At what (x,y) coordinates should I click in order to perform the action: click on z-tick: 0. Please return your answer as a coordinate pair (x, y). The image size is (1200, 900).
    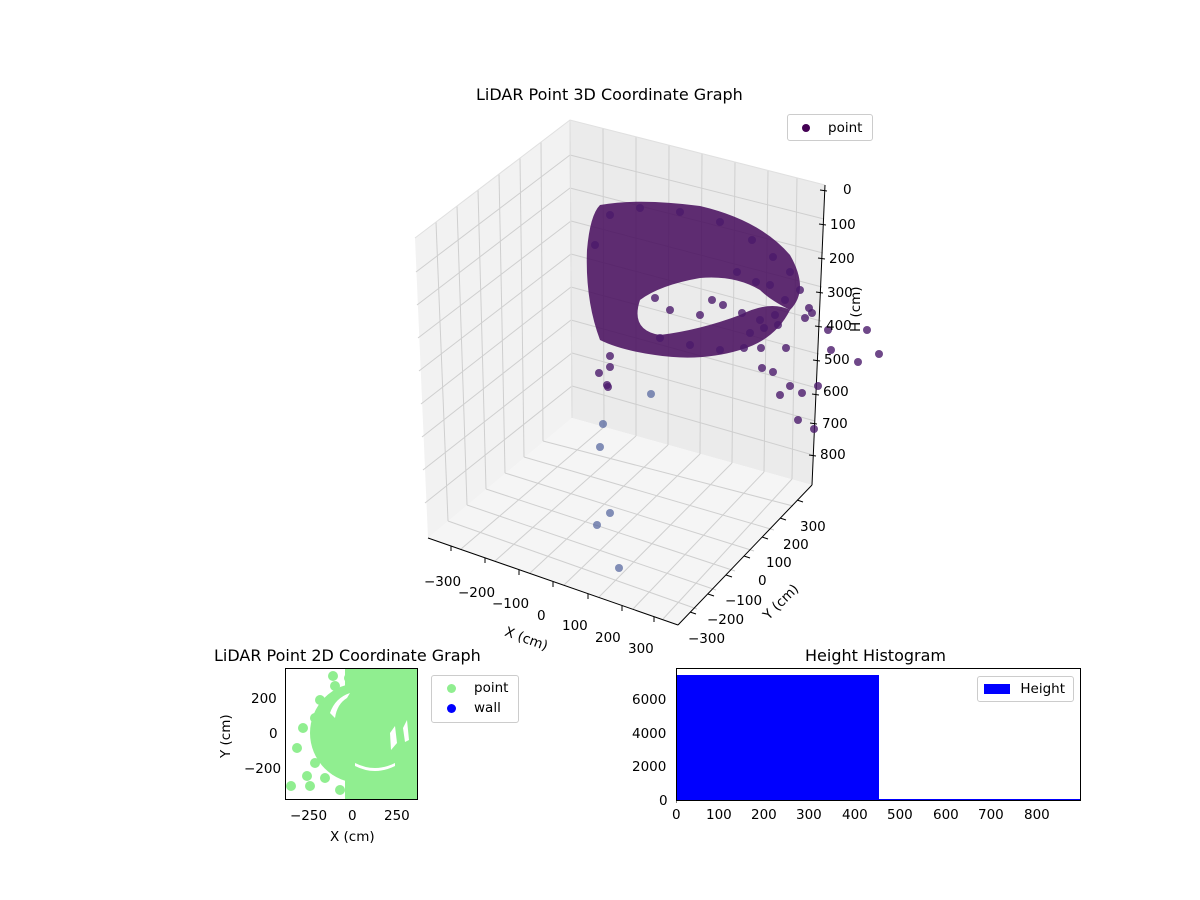
    Looking at the image, I should click on (847, 190).